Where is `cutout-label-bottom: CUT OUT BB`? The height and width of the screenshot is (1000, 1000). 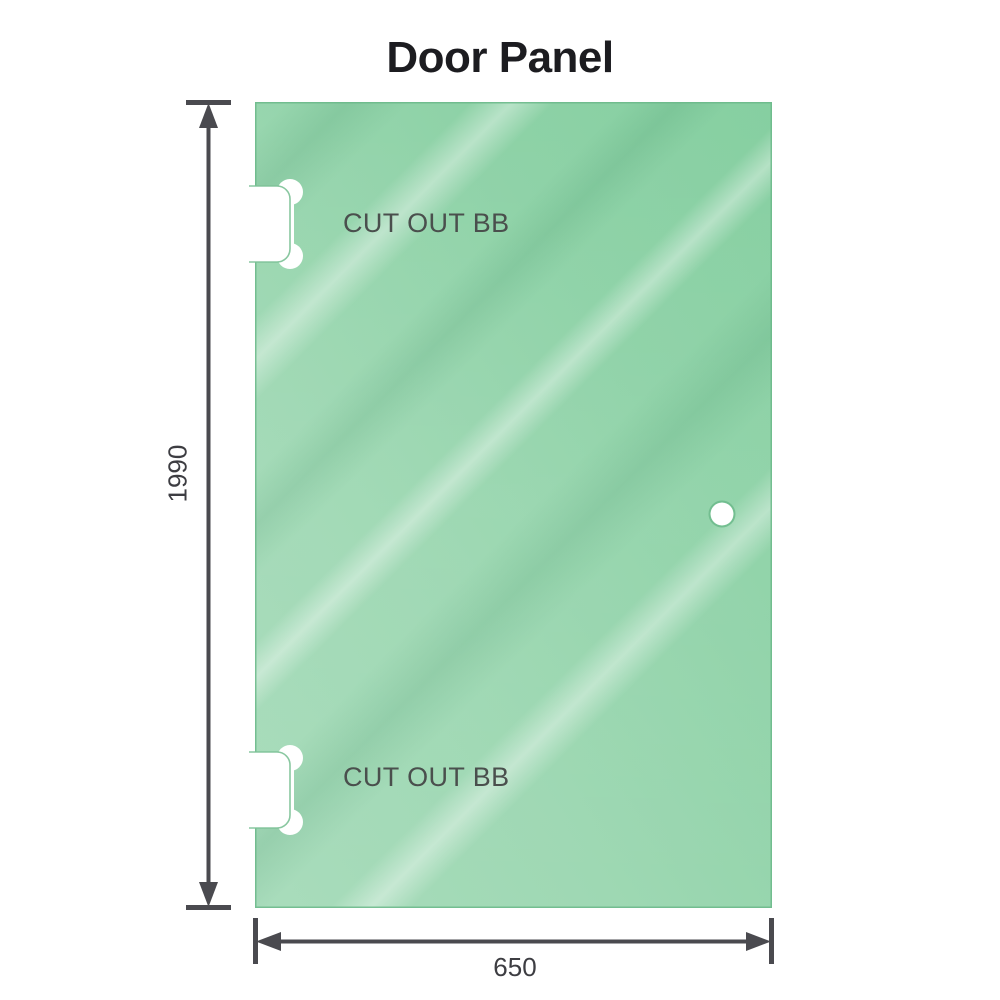 cutout-label-bottom: CUT OUT BB is located at coordinates (426, 777).